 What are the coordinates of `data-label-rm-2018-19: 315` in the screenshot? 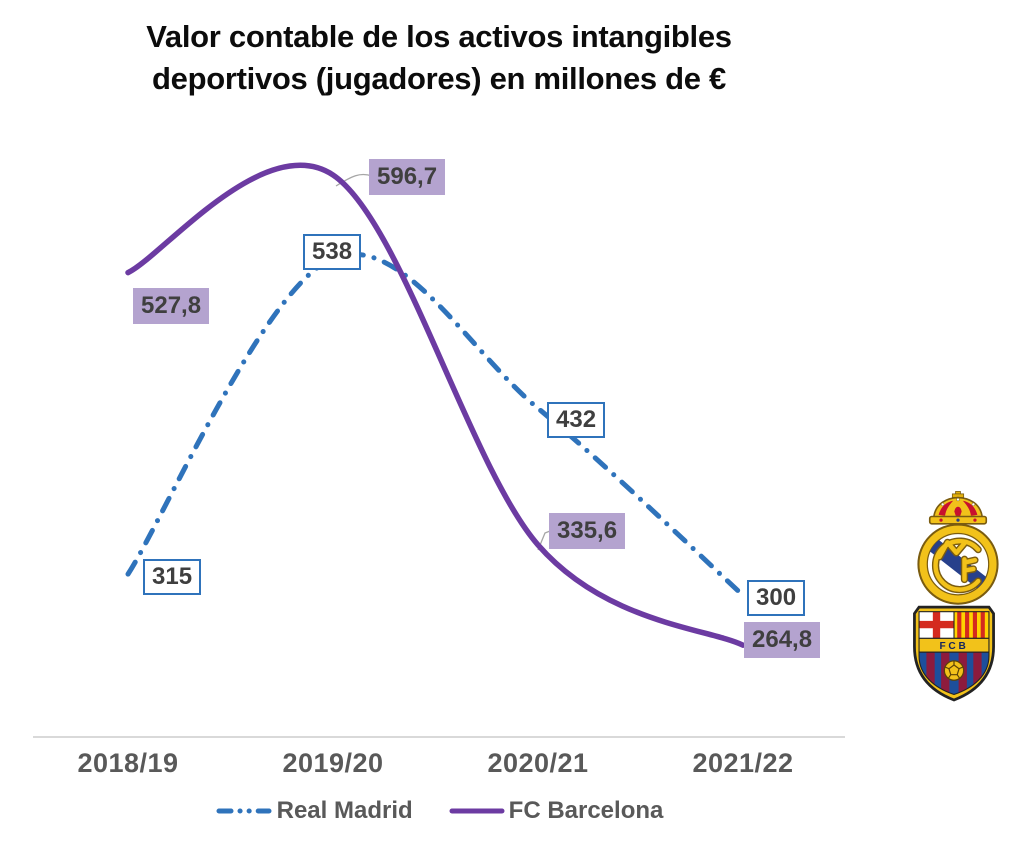 It's located at (172, 577).